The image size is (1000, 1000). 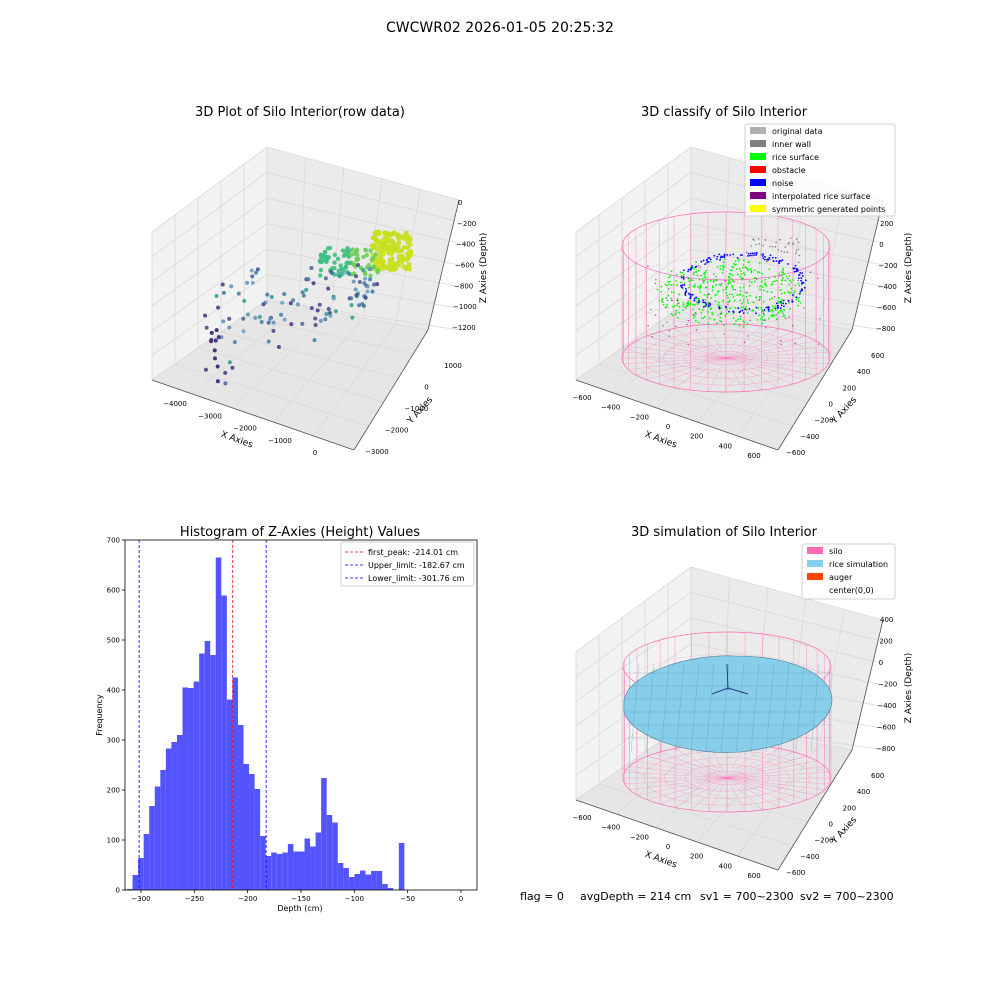 I want to click on simulation-rice-surface, so click(x=728, y=704).